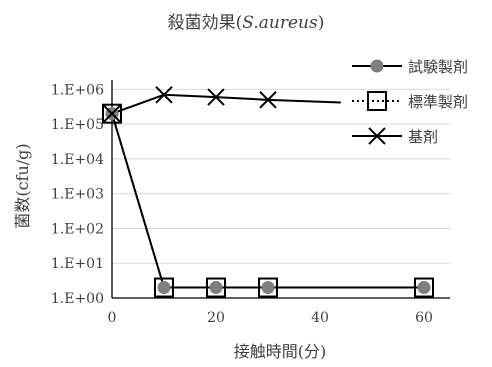 The height and width of the screenshot is (367, 492). Describe the element at coordinates (321, 23) in the screenshot. I see `chart-title-close: )` at that location.